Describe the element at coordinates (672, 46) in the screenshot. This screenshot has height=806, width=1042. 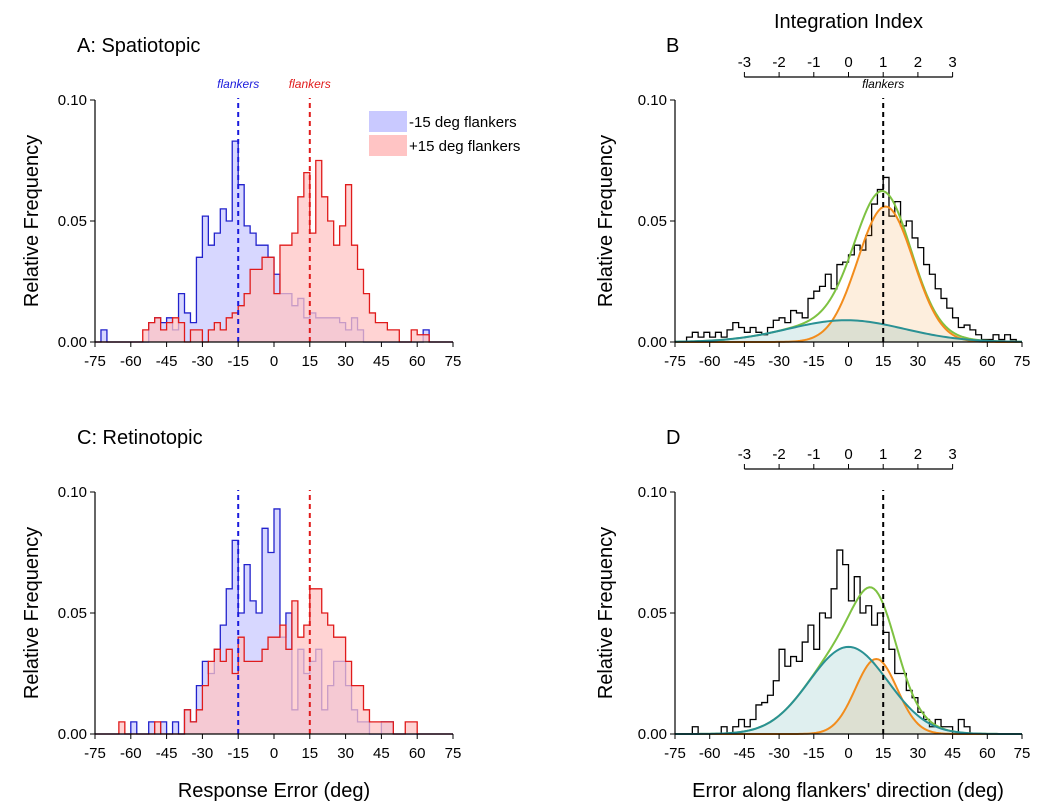
I see `panel-title: B` at that location.